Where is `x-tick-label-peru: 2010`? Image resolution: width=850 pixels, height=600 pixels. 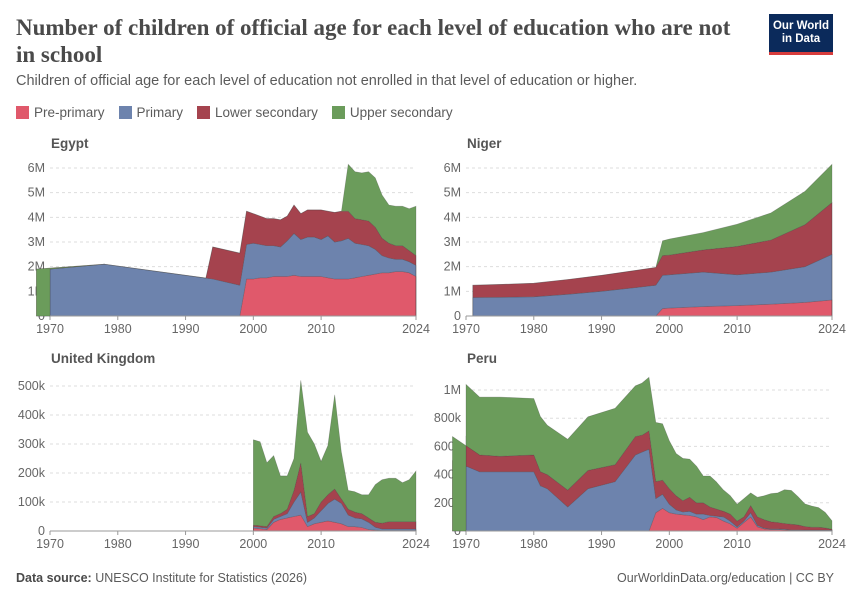
x-tick-label-peru: 2010 is located at coordinates (737, 544).